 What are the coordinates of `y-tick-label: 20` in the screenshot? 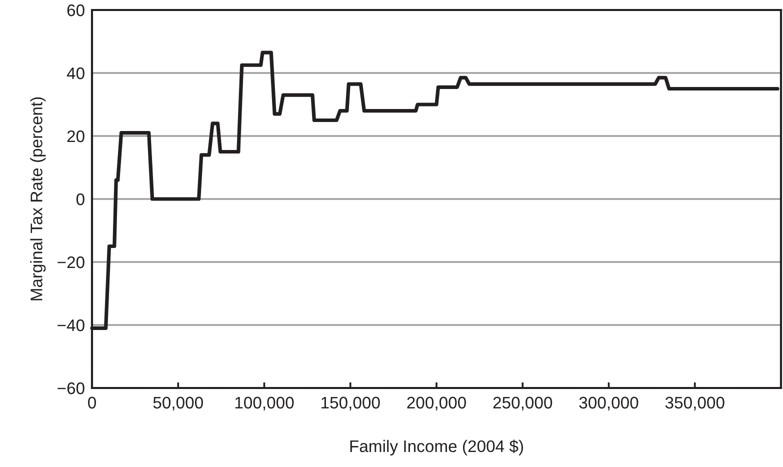 It's located at (75, 136).